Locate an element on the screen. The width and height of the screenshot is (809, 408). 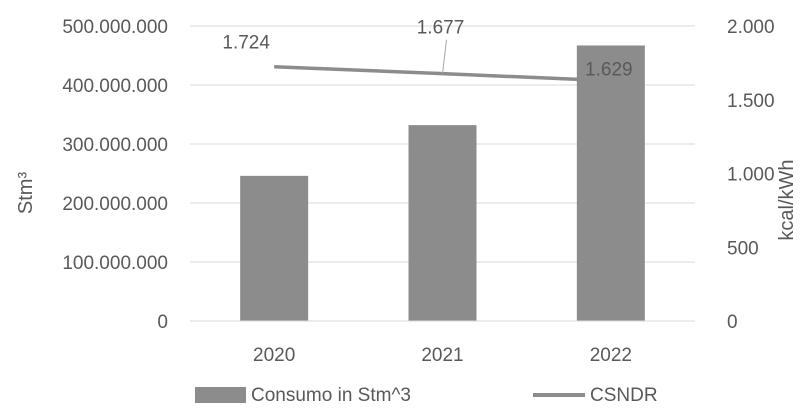
data-label: 1.677 is located at coordinates (441, 28).